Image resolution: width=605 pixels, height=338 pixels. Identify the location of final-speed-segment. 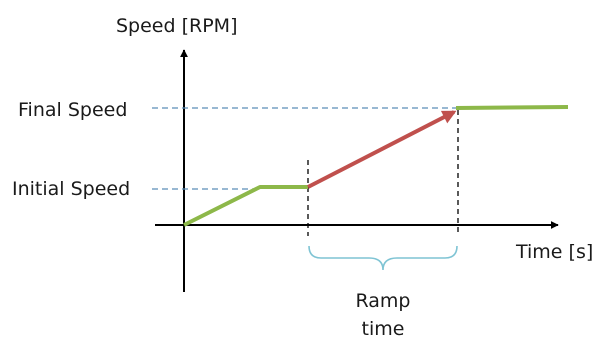
(512, 107).